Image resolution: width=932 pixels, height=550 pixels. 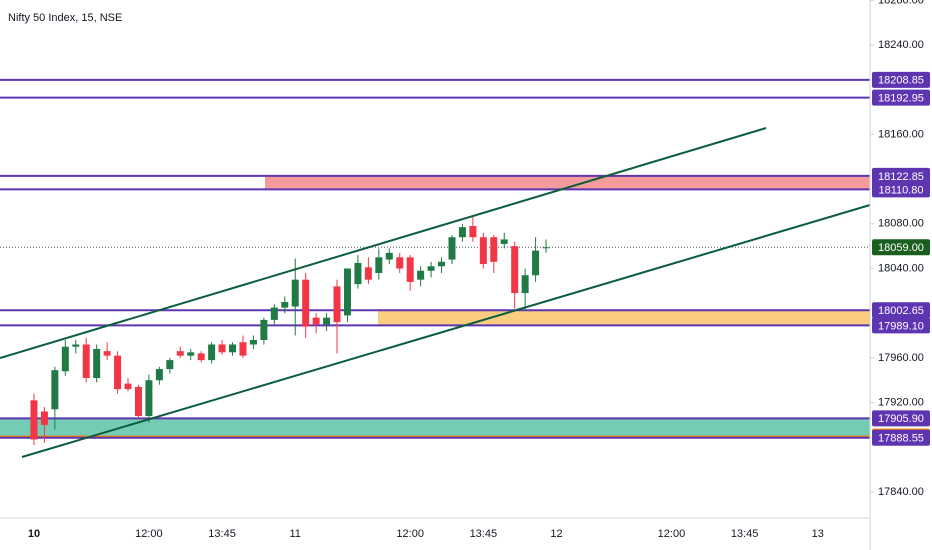 I want to click on price-label: 18192.95, so click(x=901, y=99).